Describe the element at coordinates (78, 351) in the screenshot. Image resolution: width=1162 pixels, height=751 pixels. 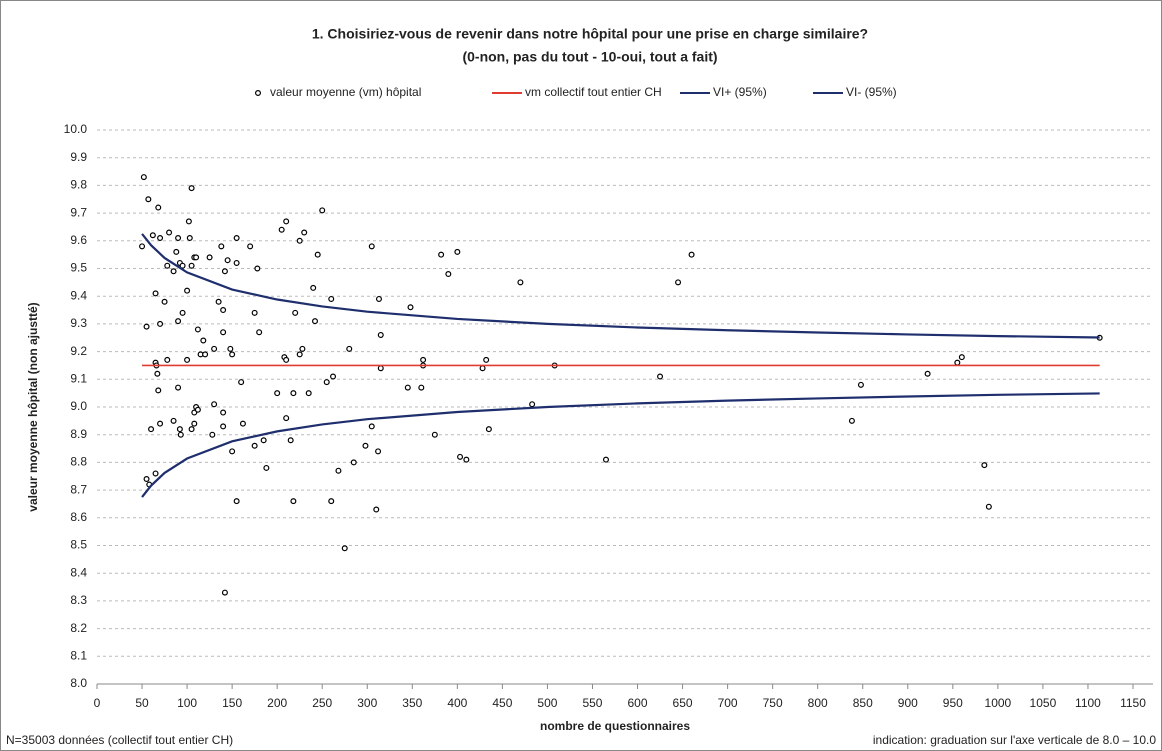
I see `y-tick-label: 9.2` at that location.